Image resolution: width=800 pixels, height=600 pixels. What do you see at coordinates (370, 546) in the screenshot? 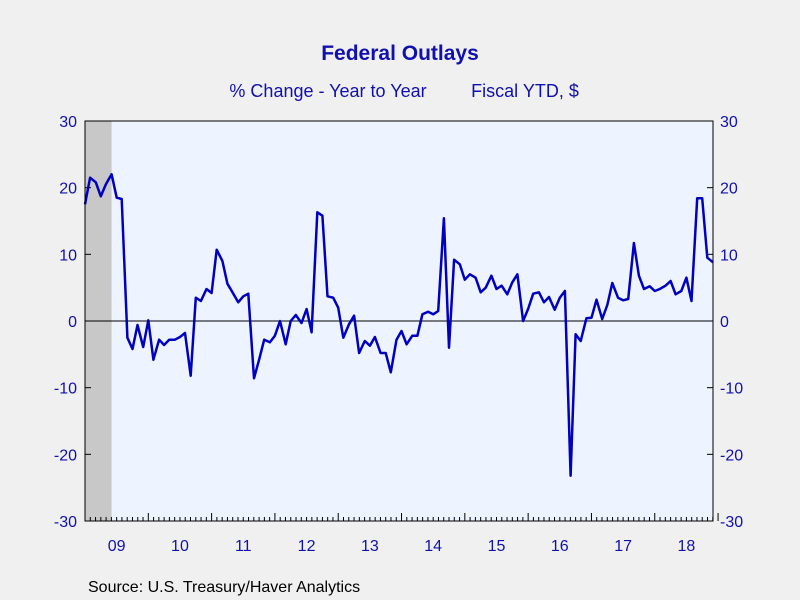
I see `x-tick-label-13: 13` at bounding box center [370, 546].